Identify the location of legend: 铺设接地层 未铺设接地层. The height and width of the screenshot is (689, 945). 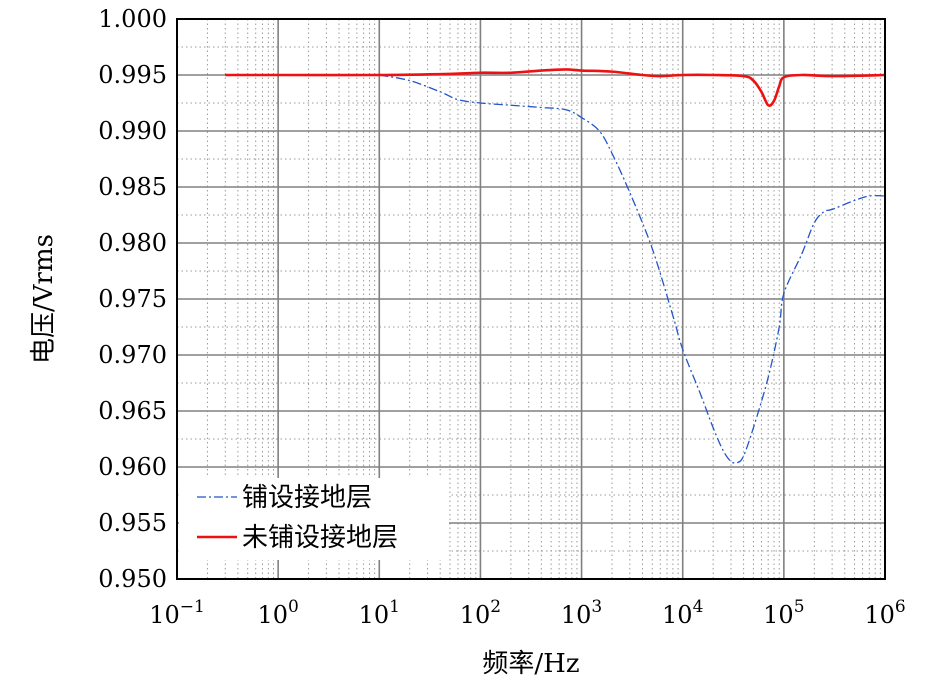
(314, 519).